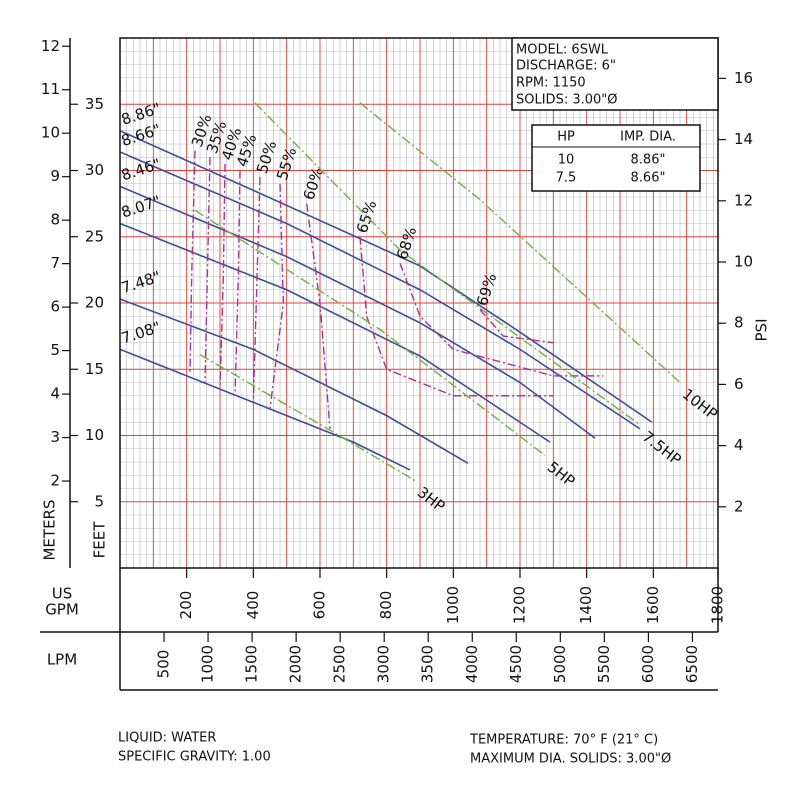 This screenshot has height=800, width=800. What do you see at coordinates (186, 605) in the screenshot?
I see `x-tick-label: 200` at bounding box center [186, 605].